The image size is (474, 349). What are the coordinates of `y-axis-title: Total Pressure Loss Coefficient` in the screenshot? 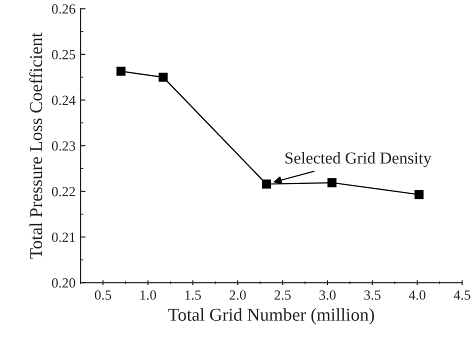 It's located at (35, 145).